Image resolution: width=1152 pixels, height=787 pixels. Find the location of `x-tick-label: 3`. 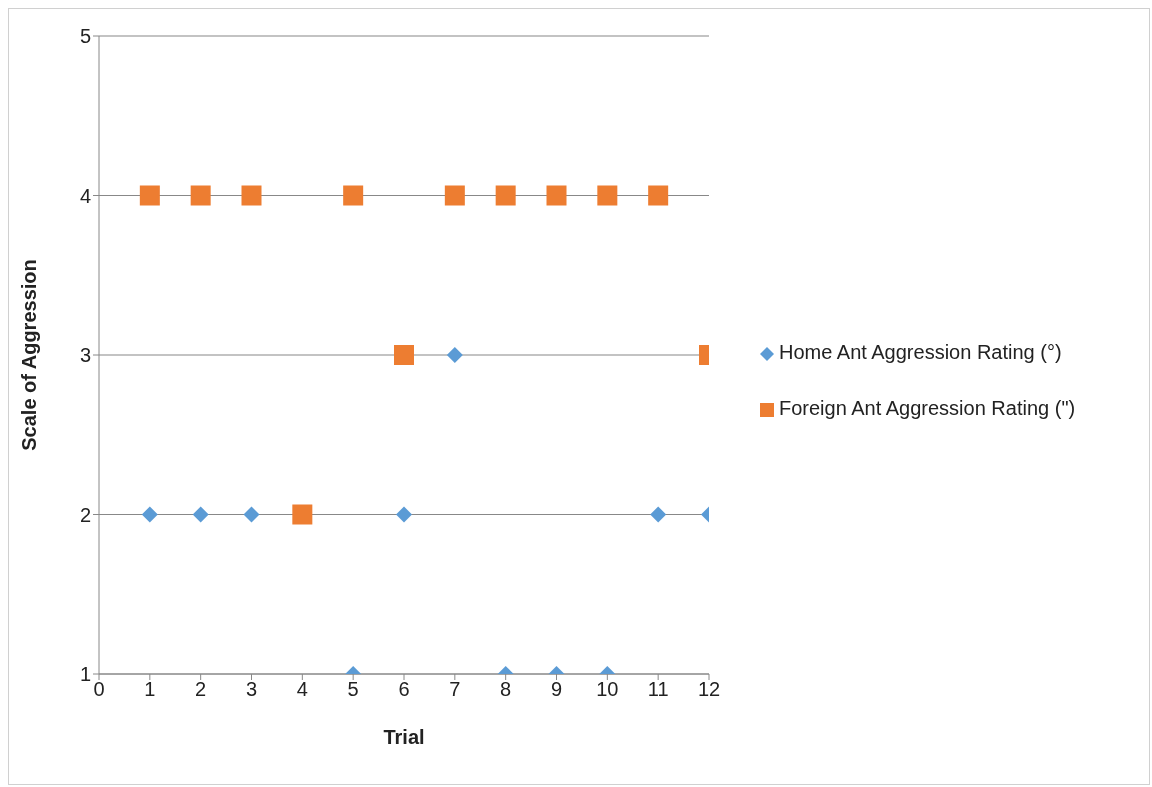

x-tick-label: 3 is located at coordinates (251, 689).